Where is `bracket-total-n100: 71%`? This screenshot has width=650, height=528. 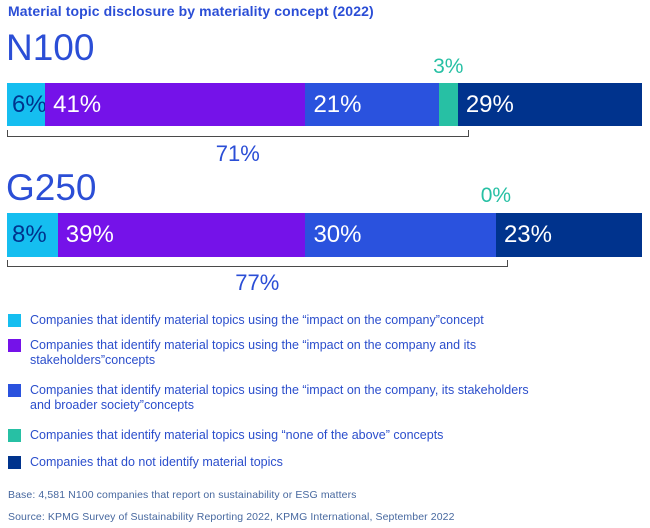
bracket-total-n100: 71% is located at coordinates (237, 153).